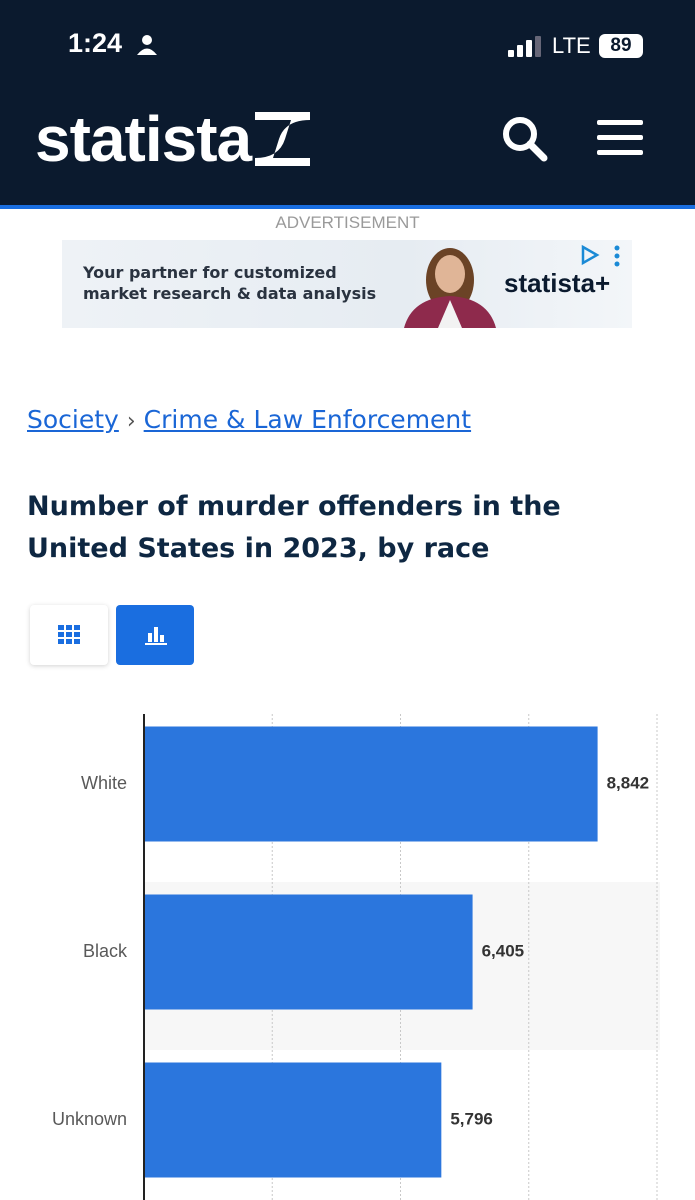 The width and height of the screenshot is (695, 1200). I want to click on table-view-button, so click(69, 635).